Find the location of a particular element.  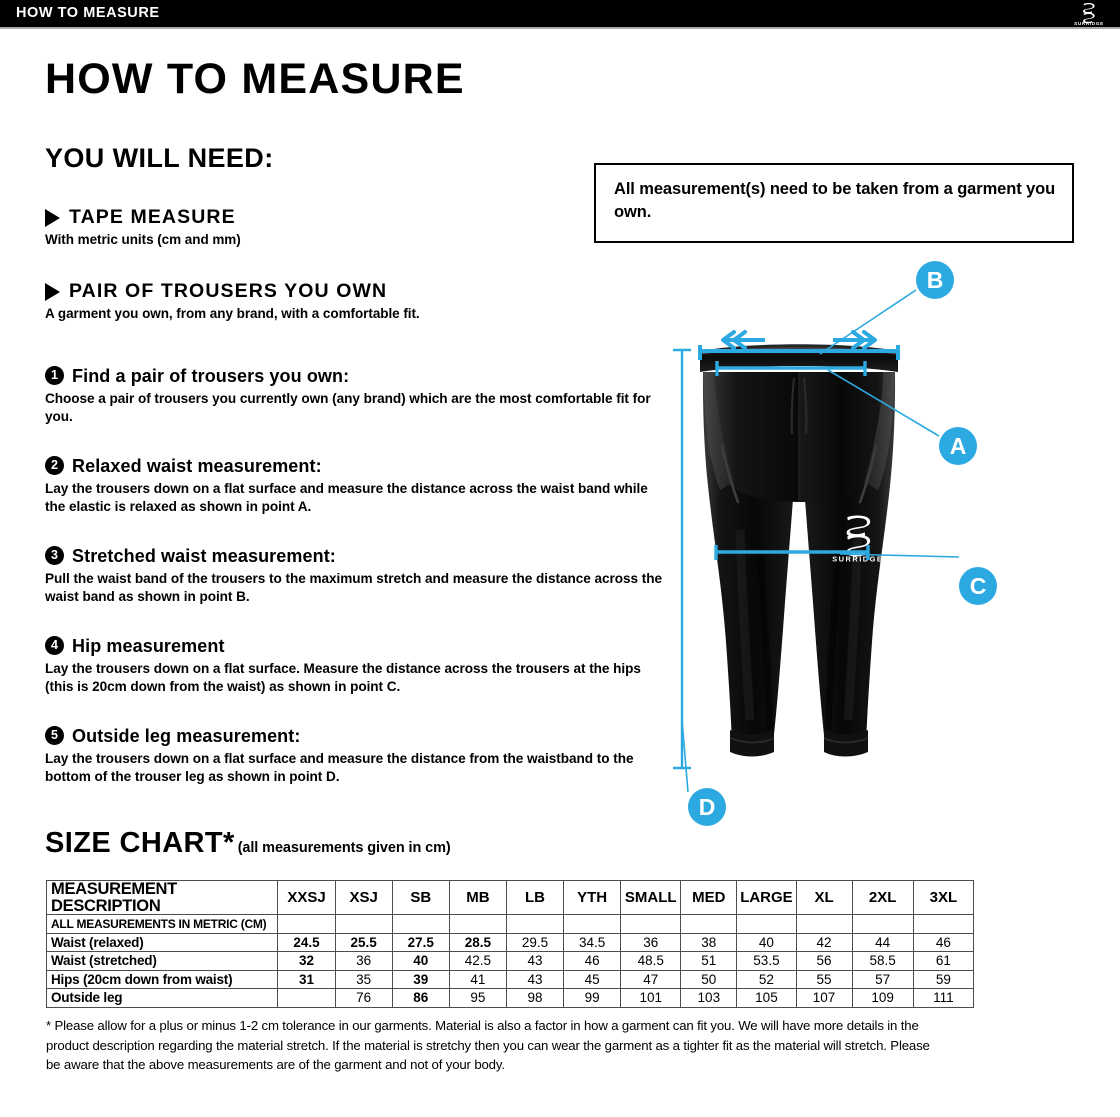

table-row: ALL MEASUREMENTS IN METRIC (CM) is located at coordinates (510, 924).